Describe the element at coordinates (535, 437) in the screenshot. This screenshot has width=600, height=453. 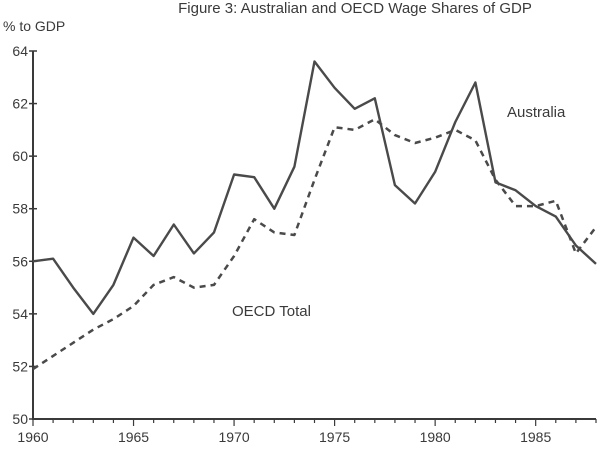
I see `x-tick-label: 1985` at that location.